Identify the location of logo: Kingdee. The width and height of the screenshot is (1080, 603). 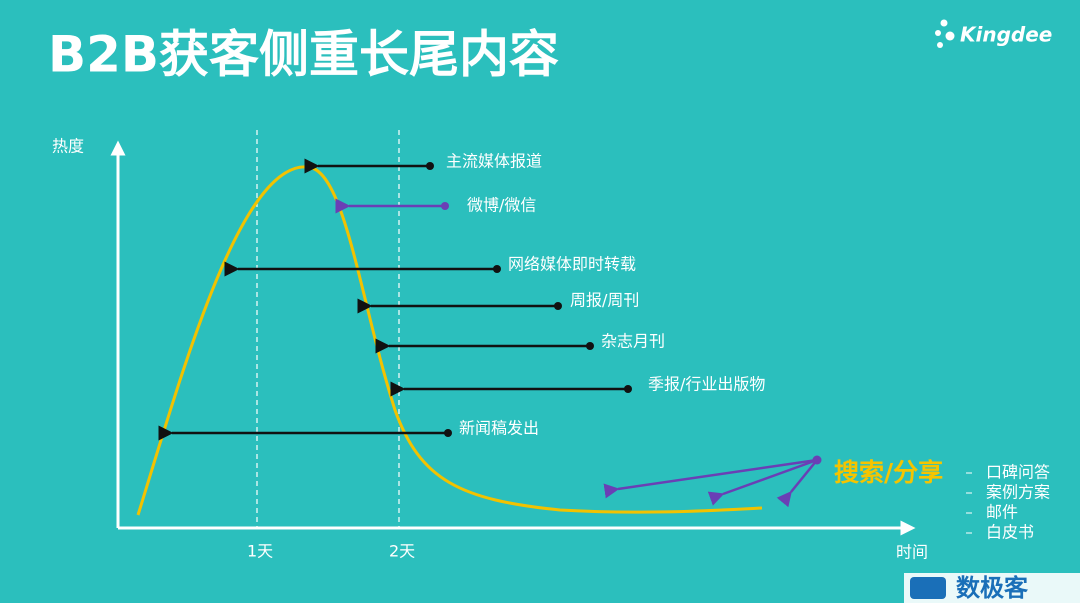
(993, 33).